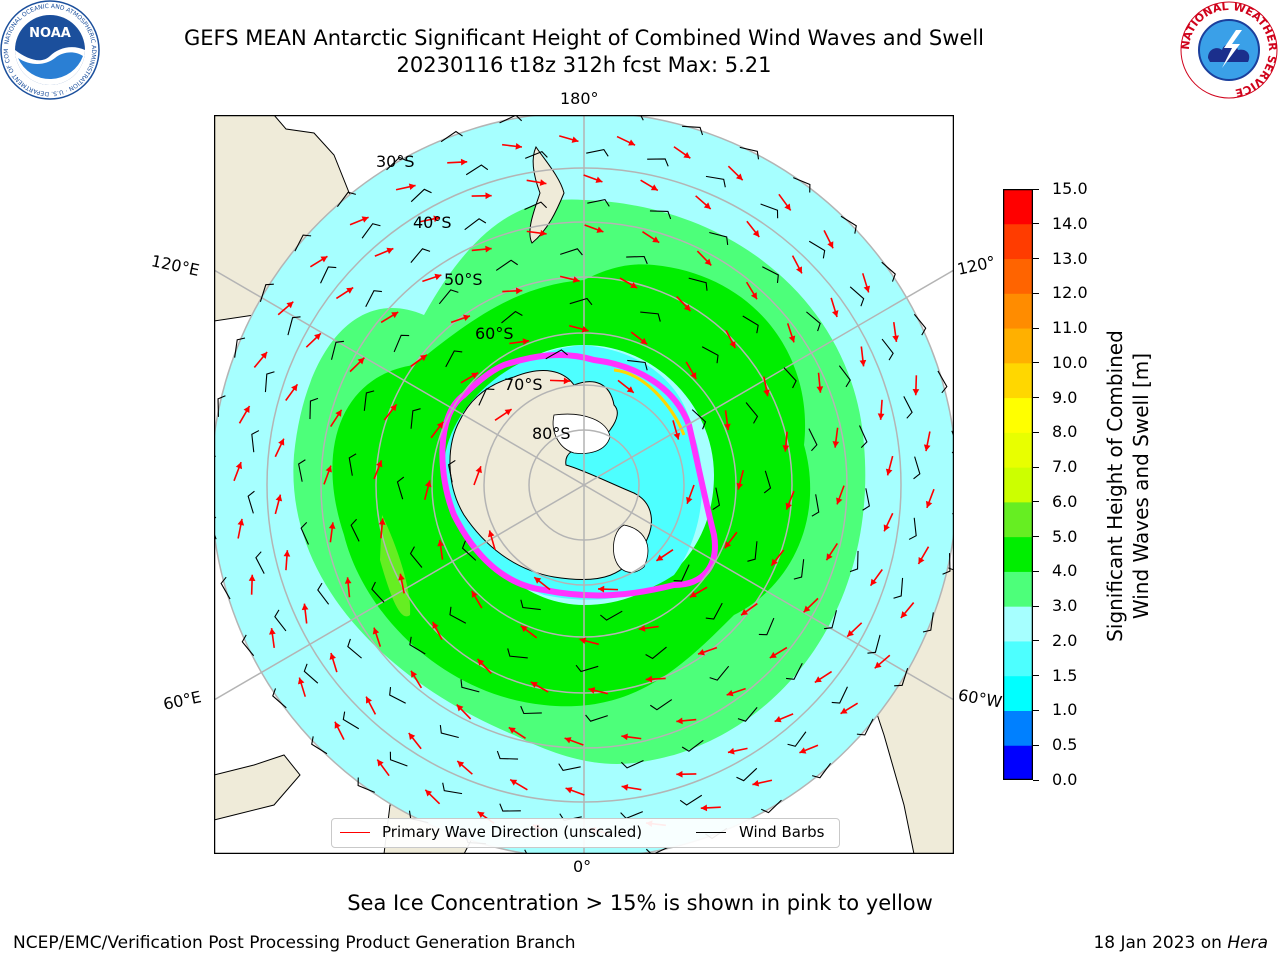 The height and width of the screenshot is (960, 1280). Describe the element at coordinates (1065, 432) in the screenshot. I see `colorbar-tick-label: 8.0` at that location.